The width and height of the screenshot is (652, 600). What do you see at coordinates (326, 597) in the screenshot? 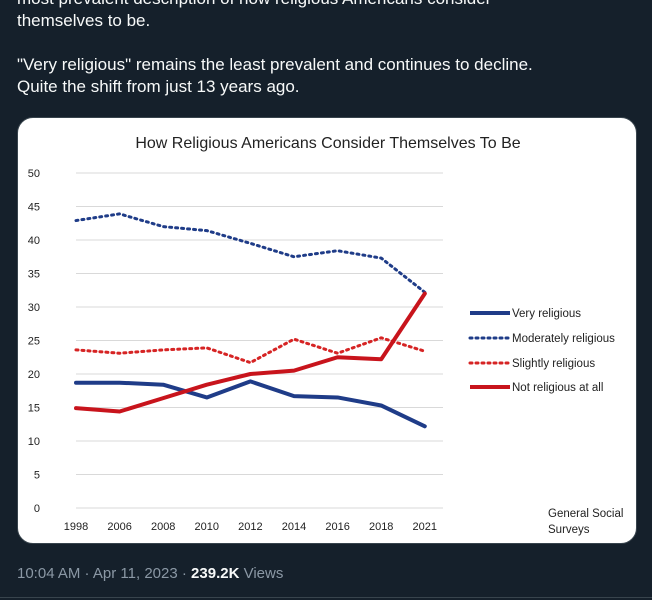
I see `divider` at bounding box center [326, 597].